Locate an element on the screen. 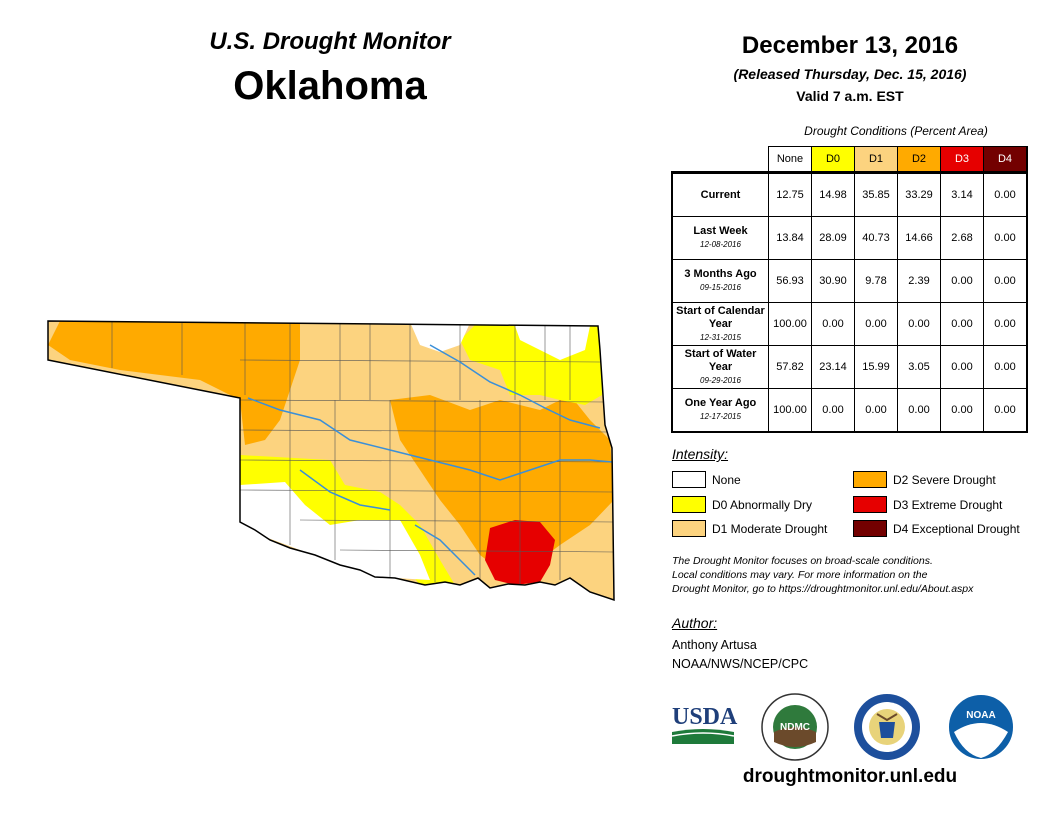 The image size is (1056, 816). row-label-text: Start of Calendar Year is located at coordinates (720, 317).